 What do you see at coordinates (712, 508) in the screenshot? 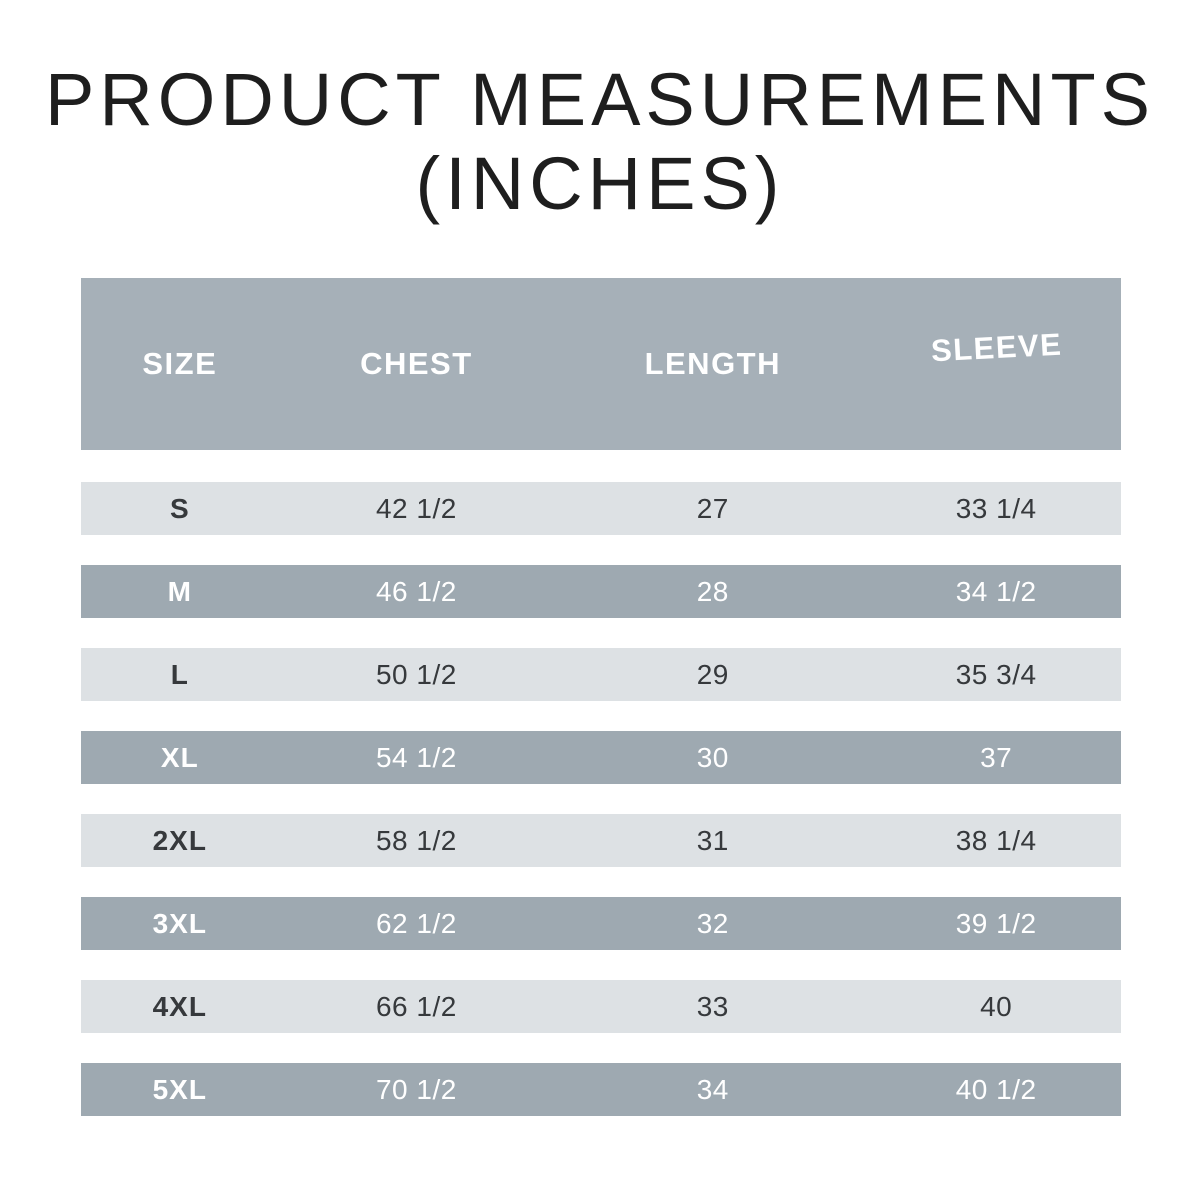
I see `cell-length: 27` at bounding box center [712, 508].